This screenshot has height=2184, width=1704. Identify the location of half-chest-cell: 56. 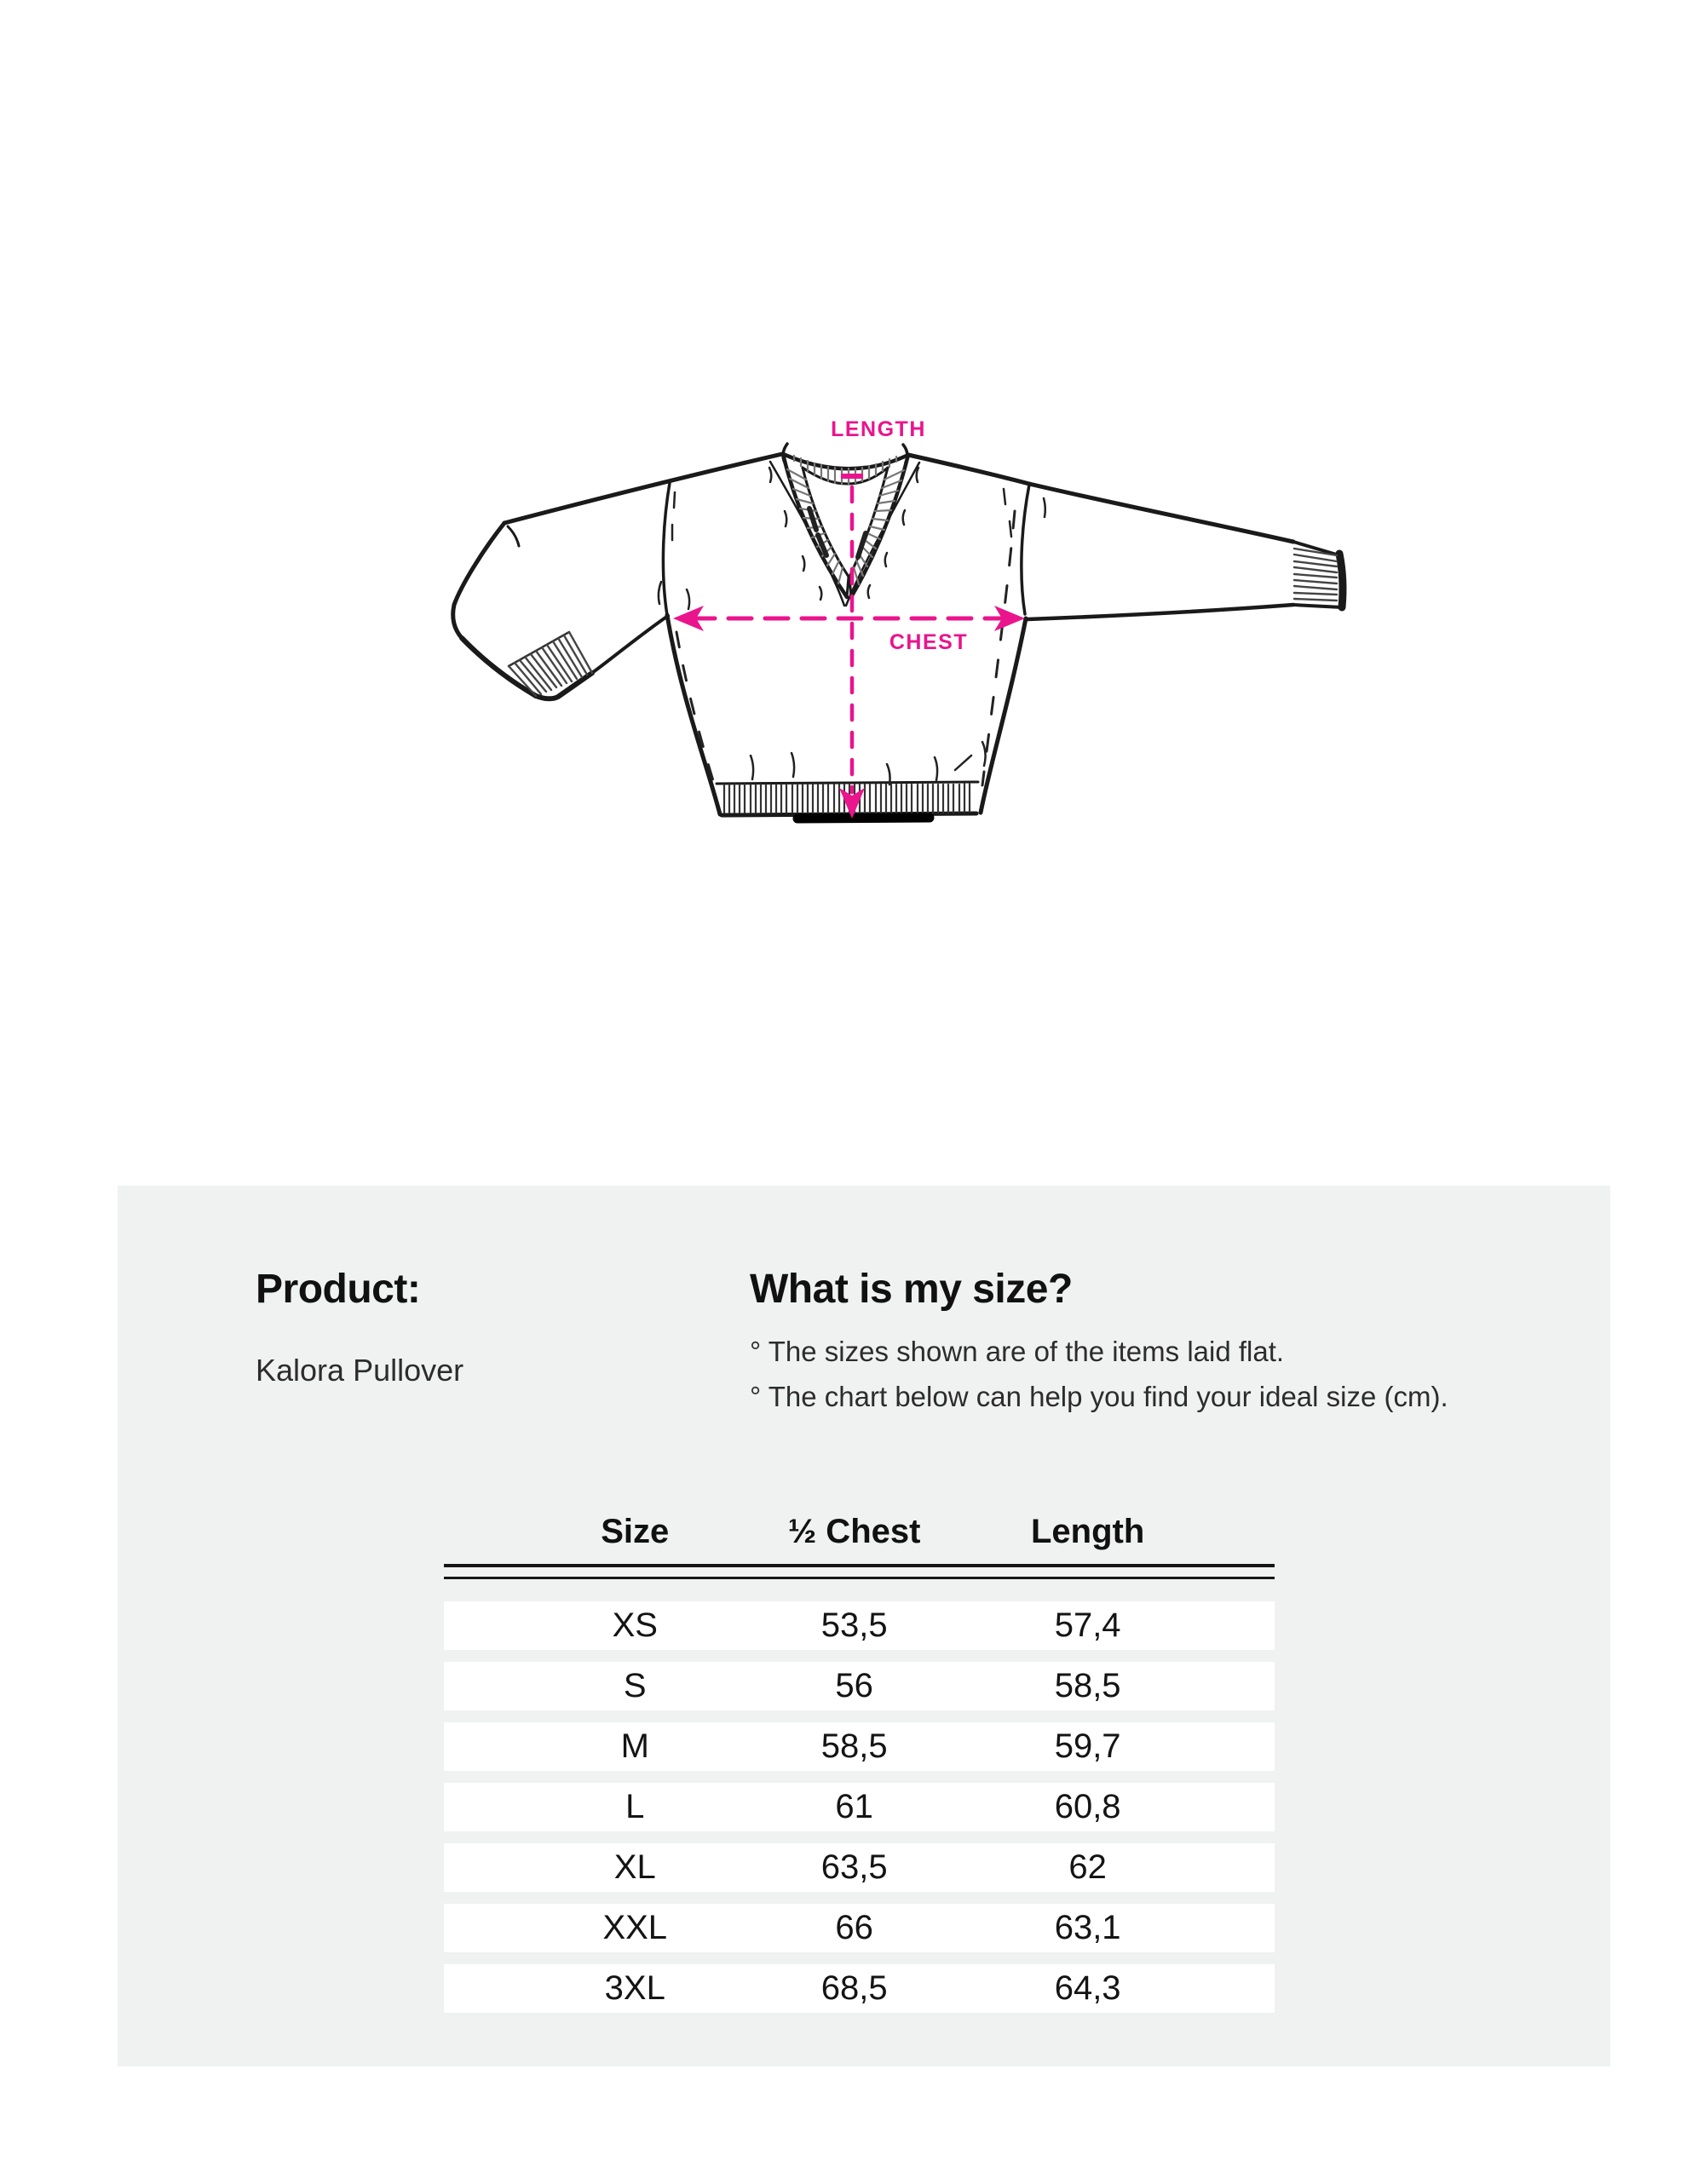
(854, 1685).